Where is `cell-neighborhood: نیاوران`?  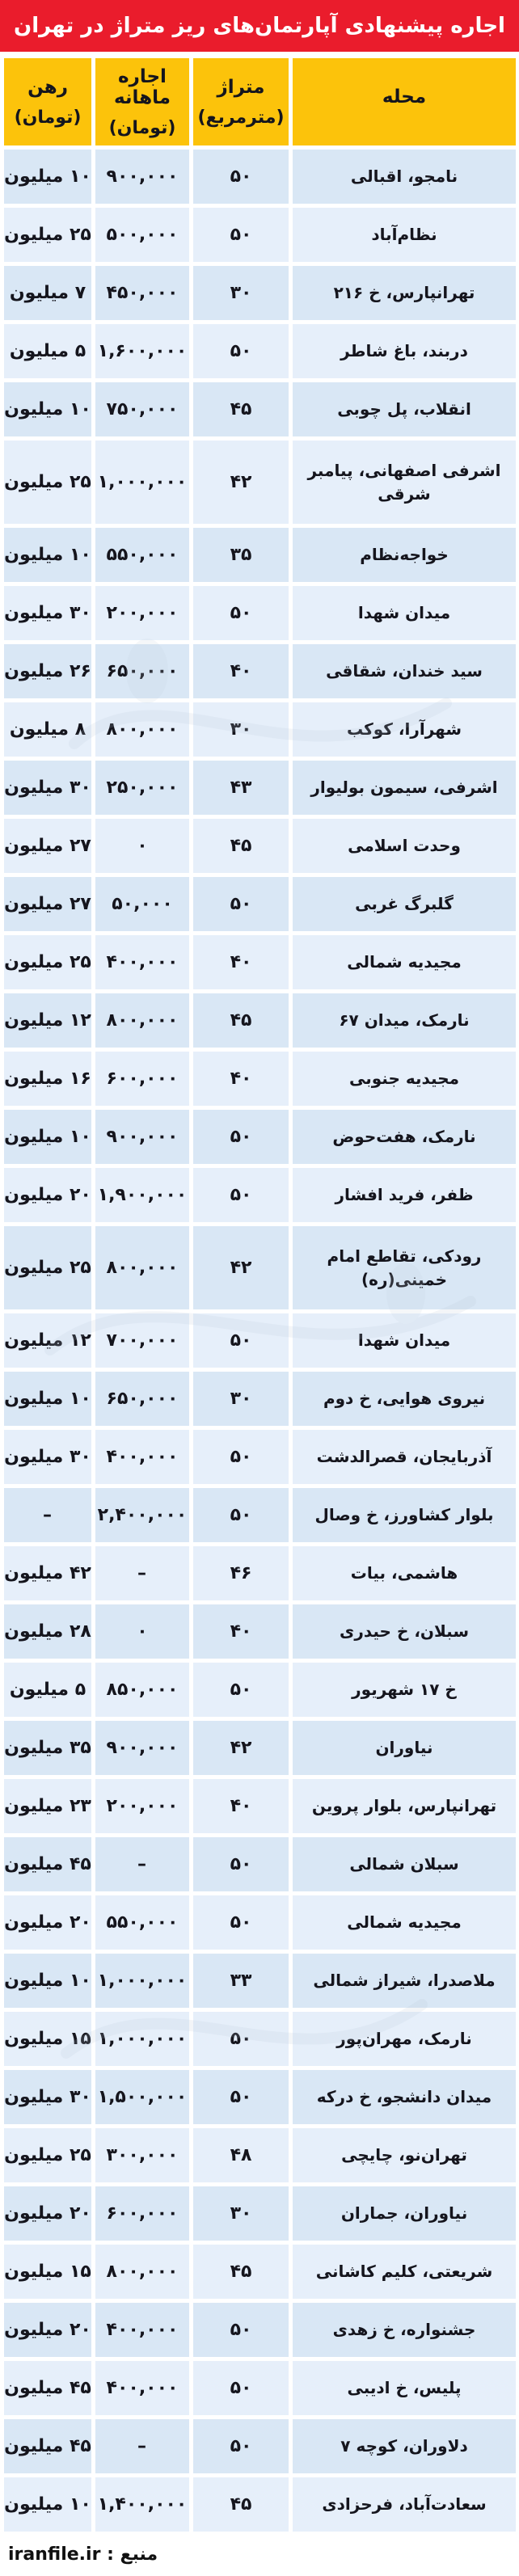 cell-neighborhood: نیاوران is located at coordinates (404, 1748).